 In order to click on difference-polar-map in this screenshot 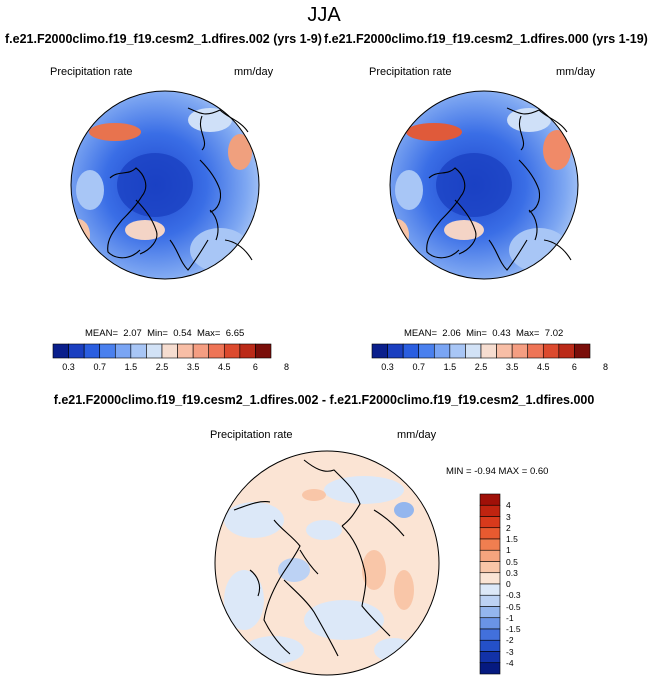, I will do `click(327, 563)`.